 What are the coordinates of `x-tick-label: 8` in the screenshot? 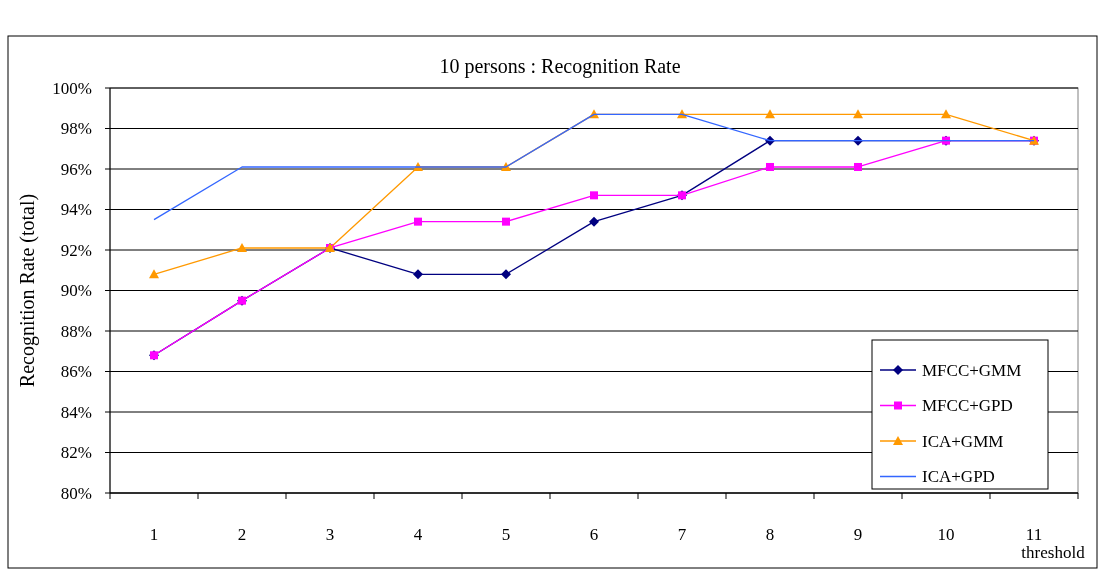 It's located at (770, 534).